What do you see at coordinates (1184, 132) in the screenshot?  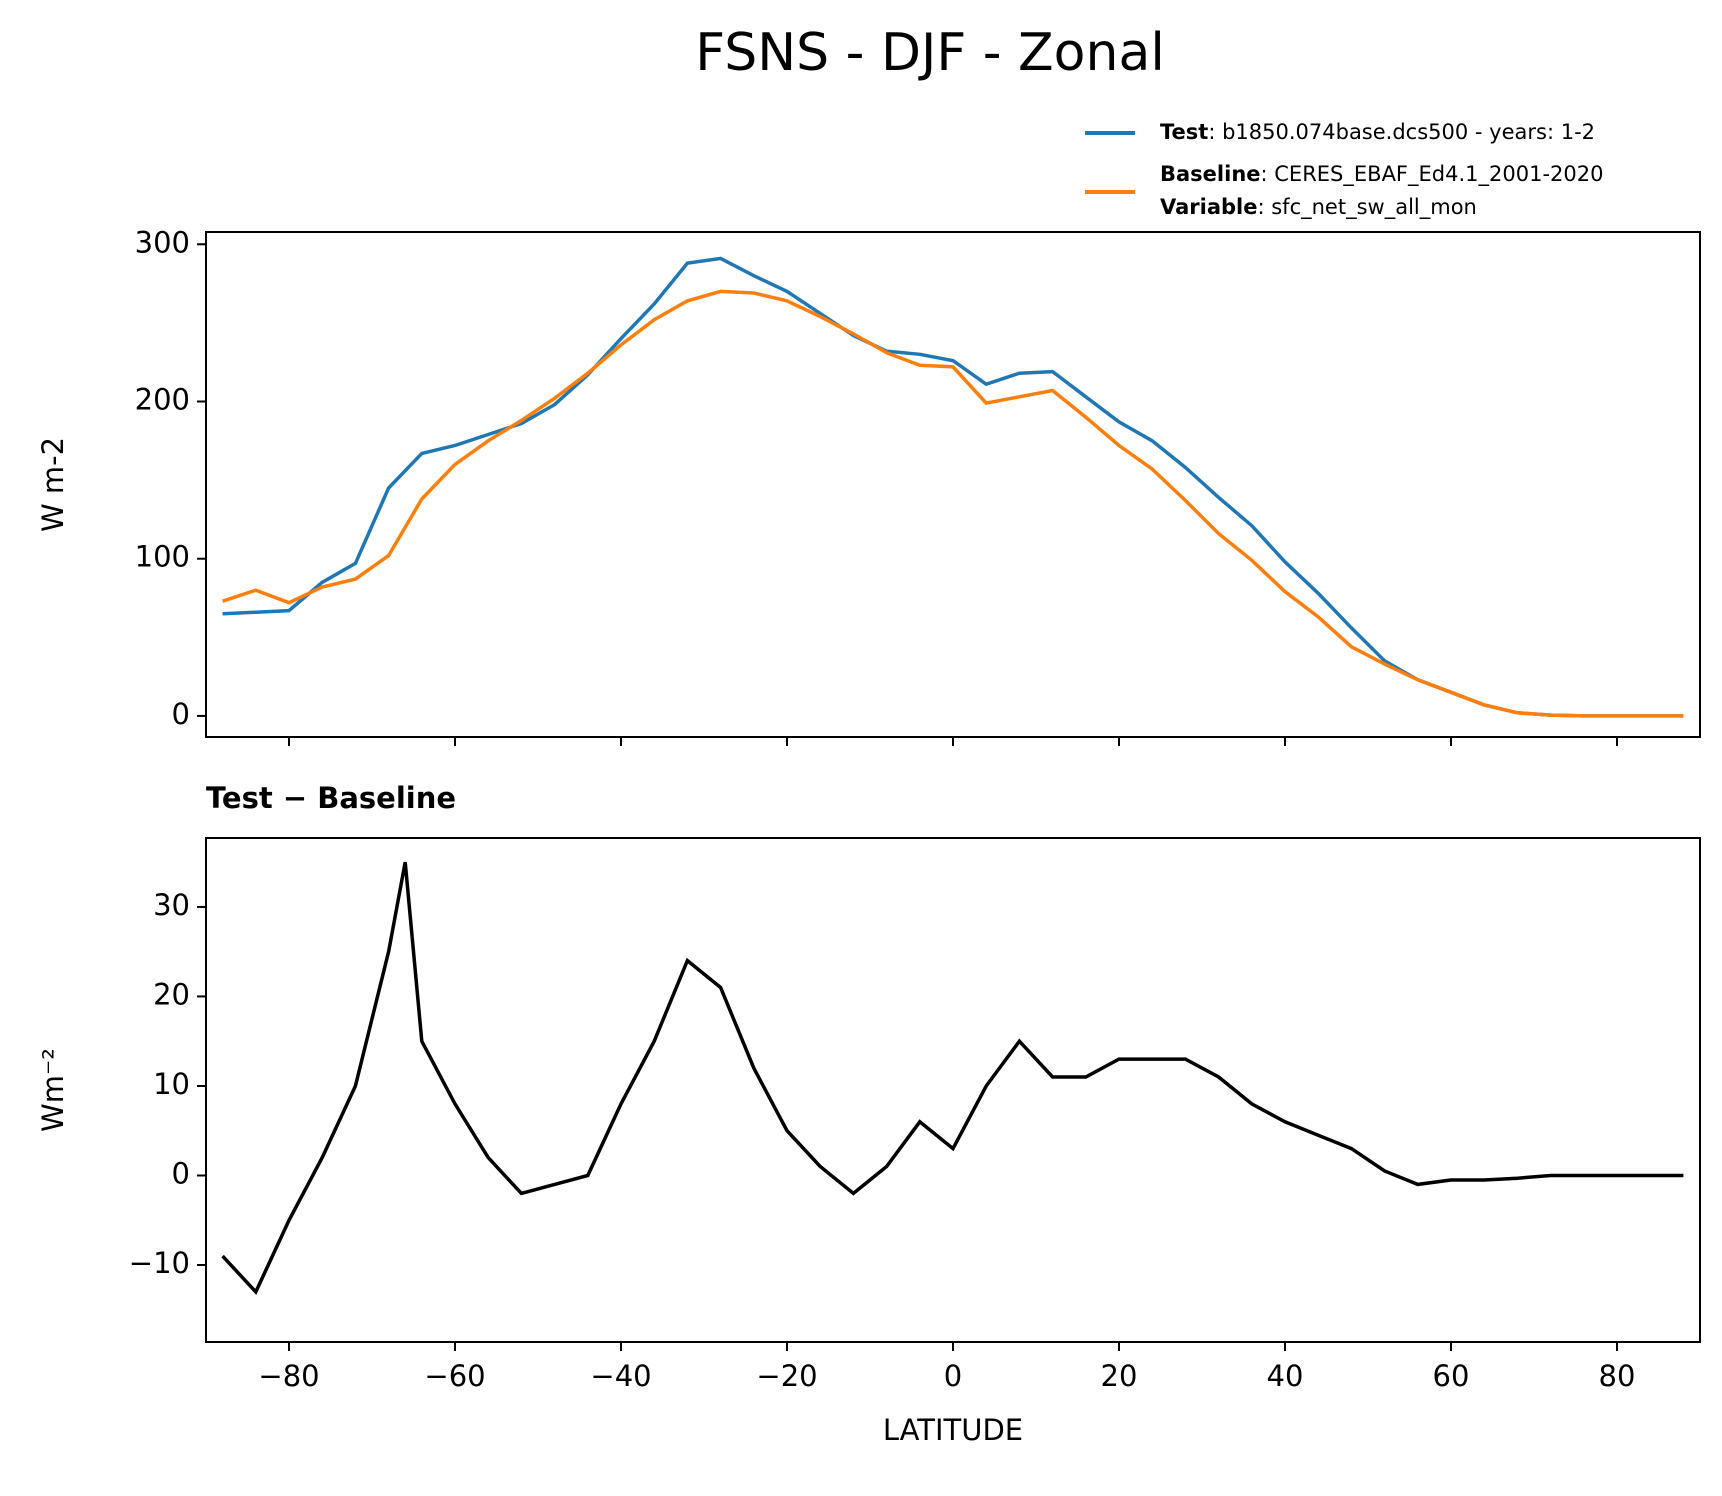 I see `legend-name: Test` at bounding box center [1184, 132].